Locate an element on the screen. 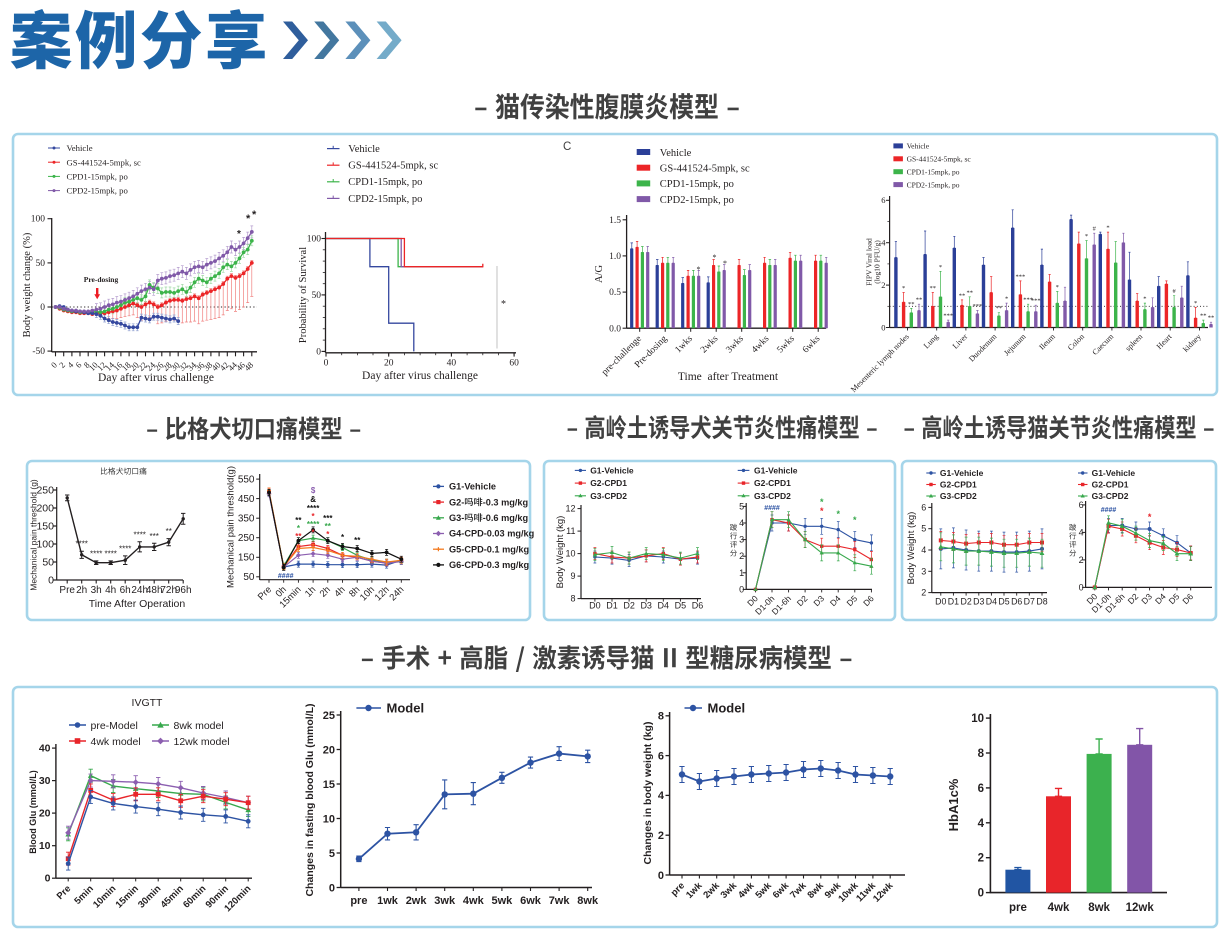  svg-text: Day after virus challenge is located at coordinates (156, 378).